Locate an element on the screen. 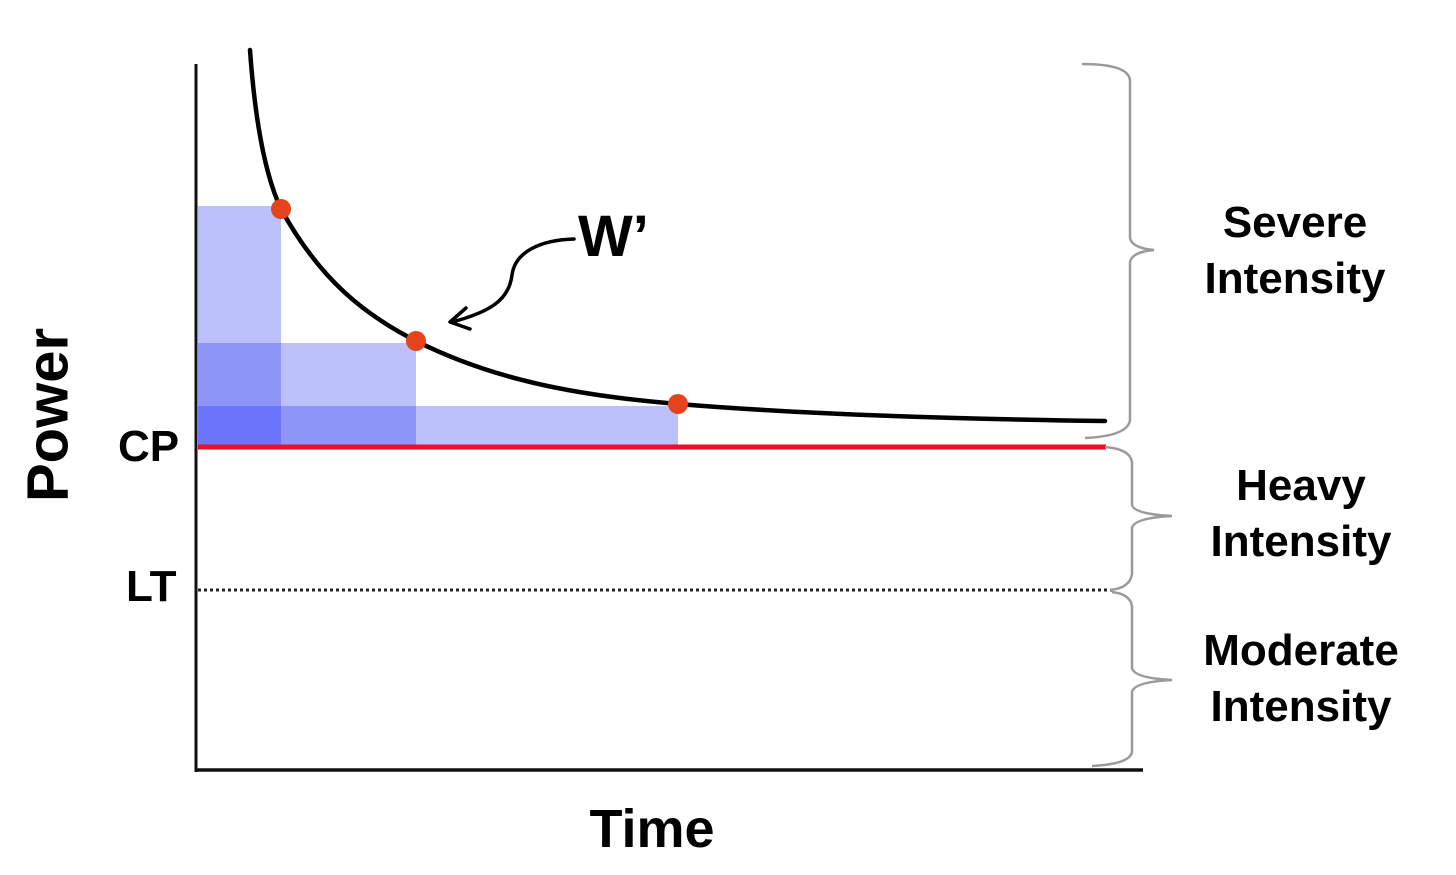  zone-heavy-line1: Heavy is located at coordinates (1301, 485).